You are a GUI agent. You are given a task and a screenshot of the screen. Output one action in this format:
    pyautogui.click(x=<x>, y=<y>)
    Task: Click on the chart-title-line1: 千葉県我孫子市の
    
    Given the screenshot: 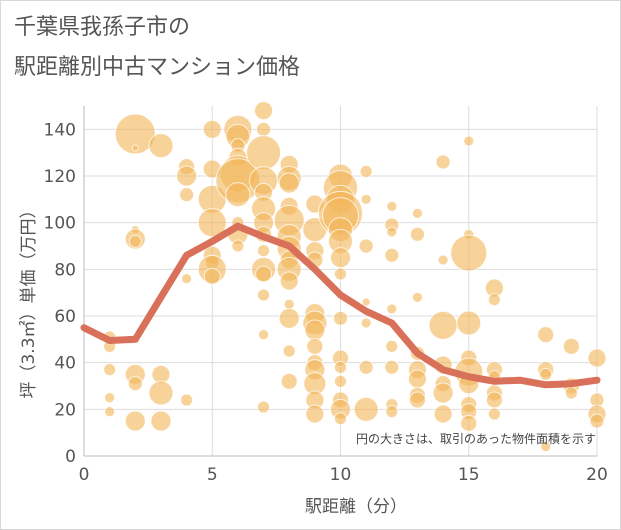 What is the action you would take?
    pyautogui.click(x=102, y=27)
    